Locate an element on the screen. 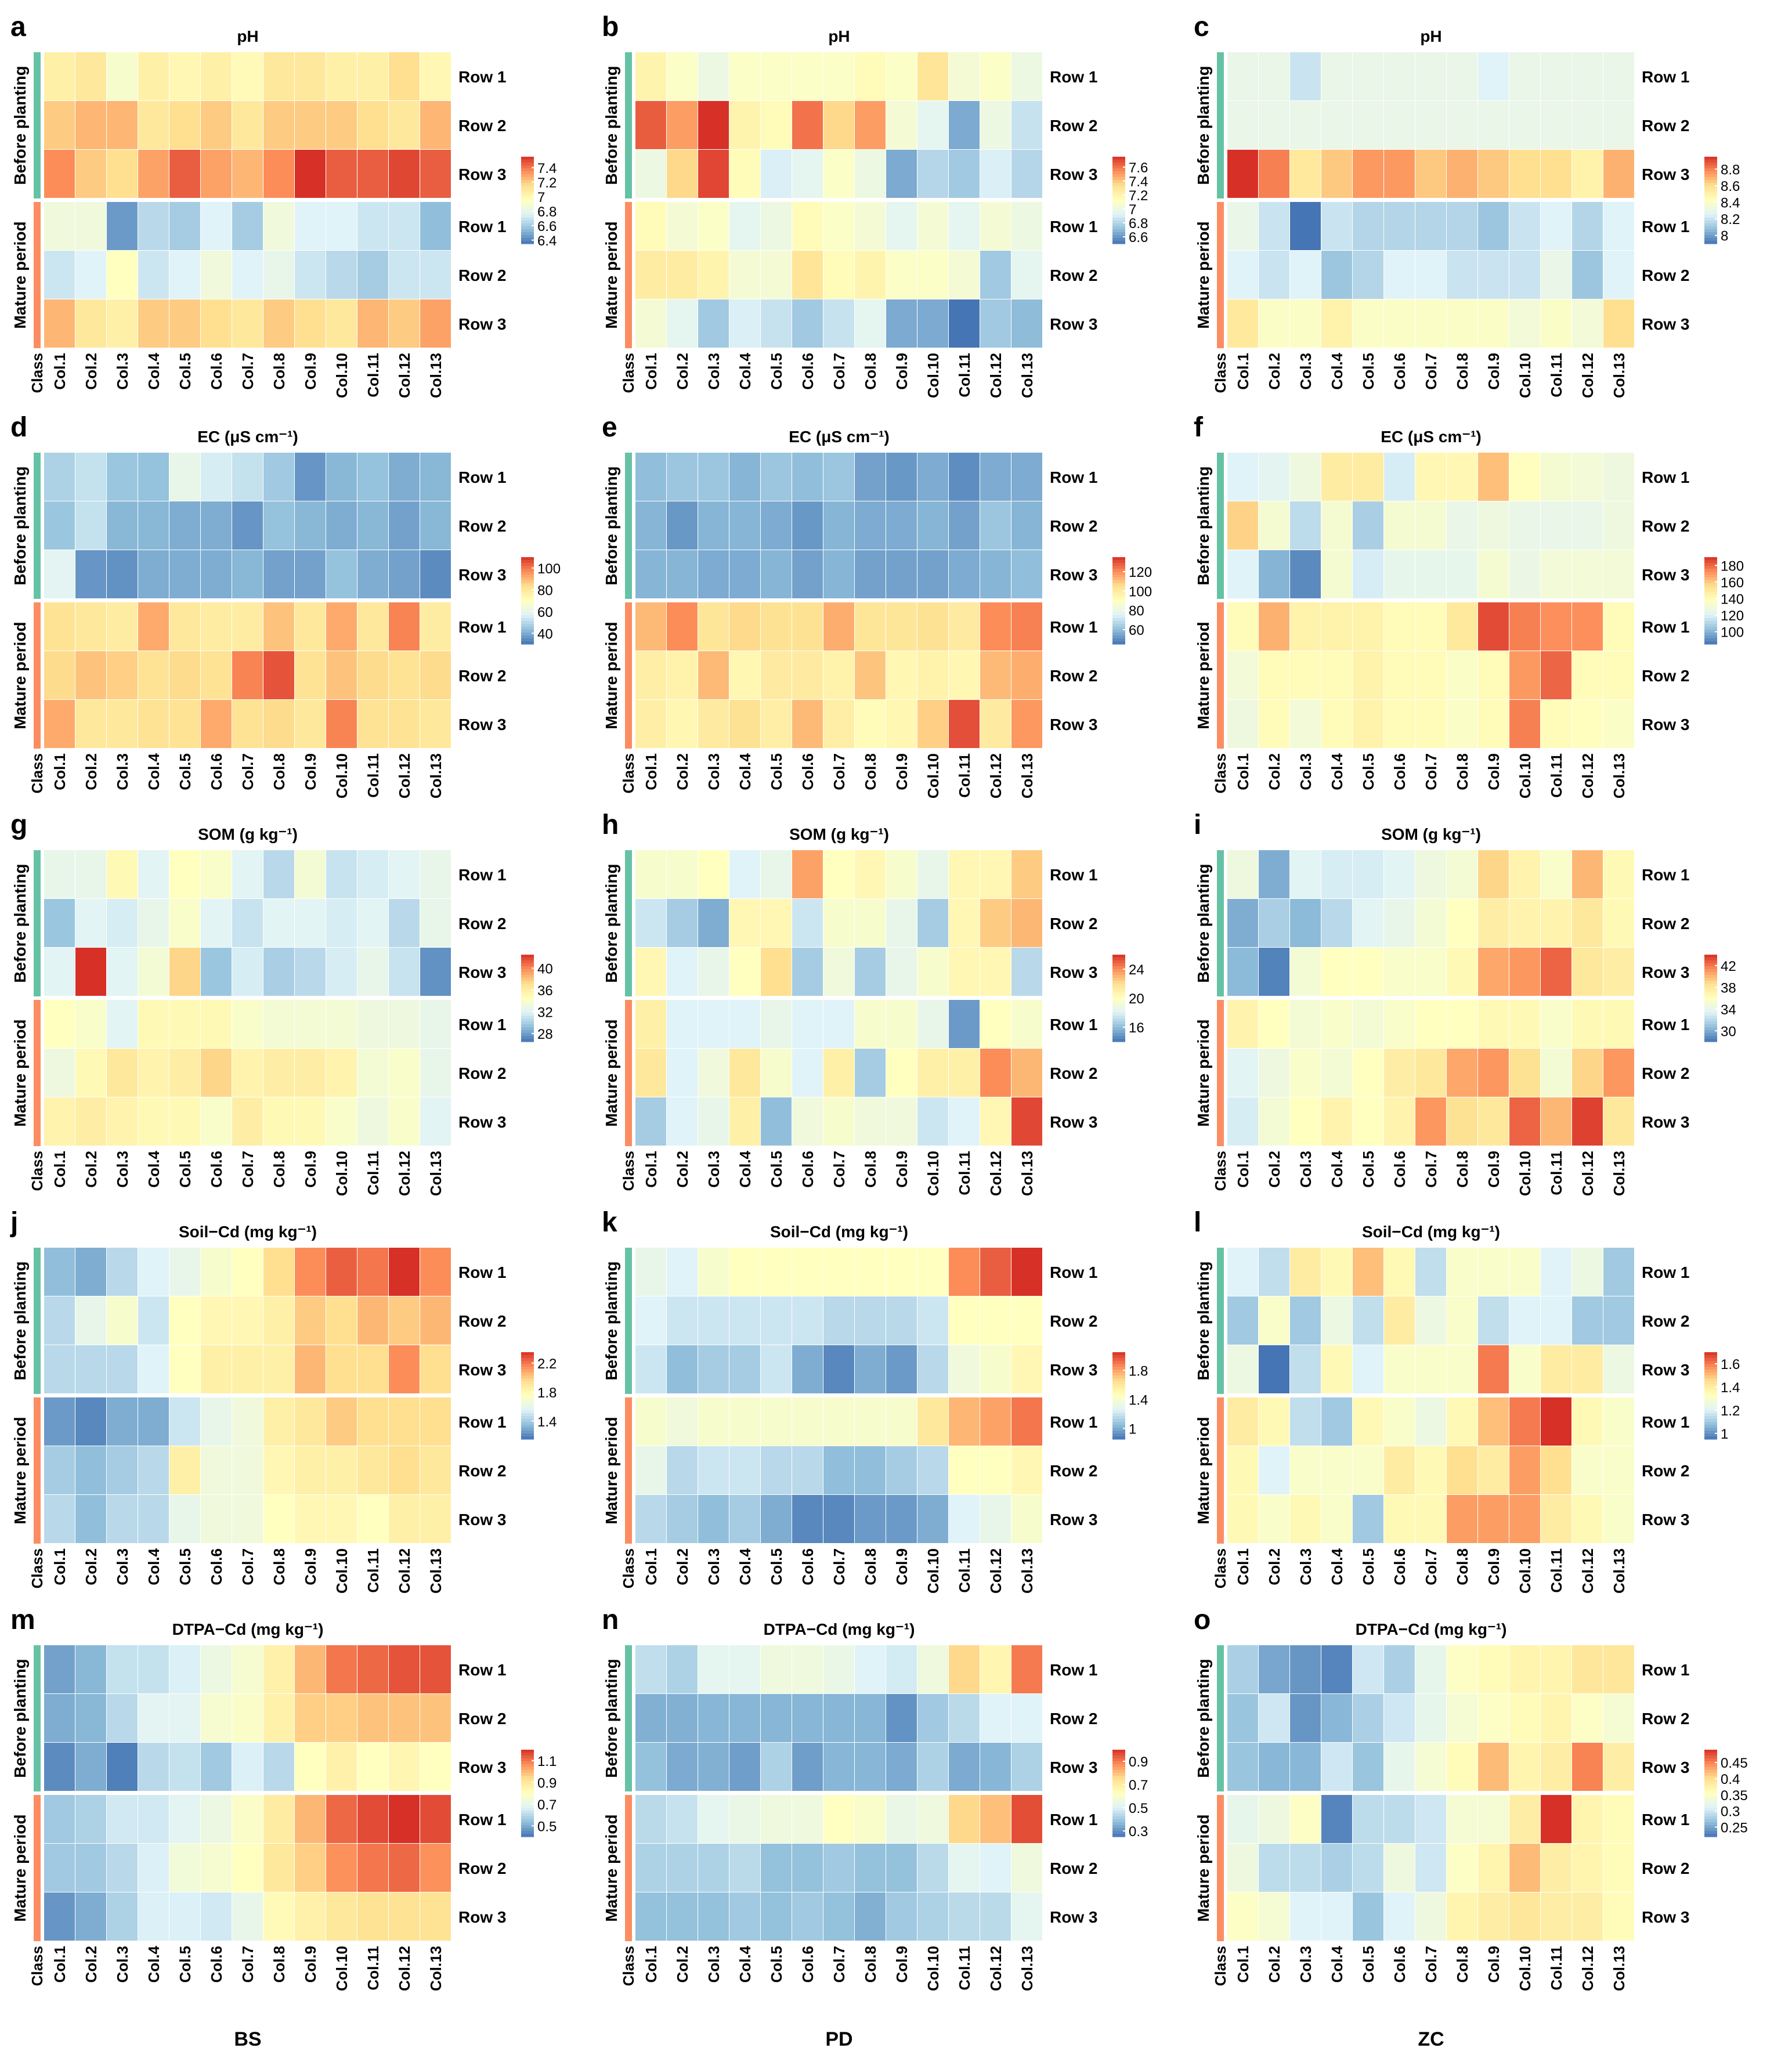  colorbar-tick-label: 0.5 is located at coordinates (547, 1826).